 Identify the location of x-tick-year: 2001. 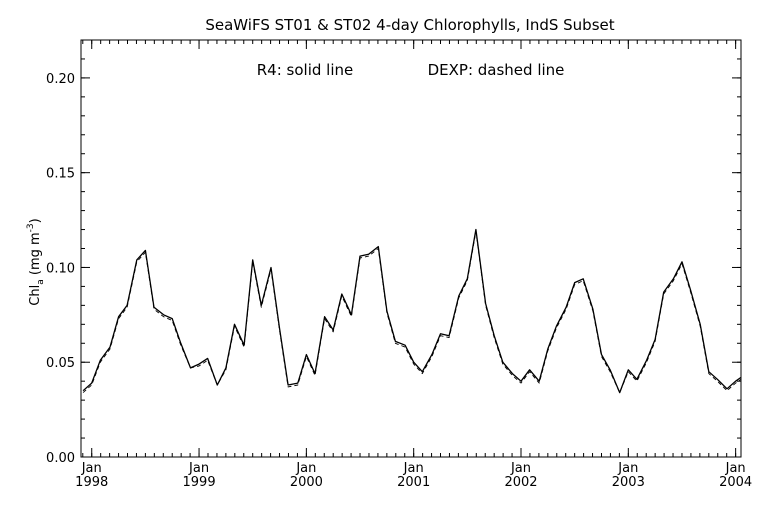
(413, 482).